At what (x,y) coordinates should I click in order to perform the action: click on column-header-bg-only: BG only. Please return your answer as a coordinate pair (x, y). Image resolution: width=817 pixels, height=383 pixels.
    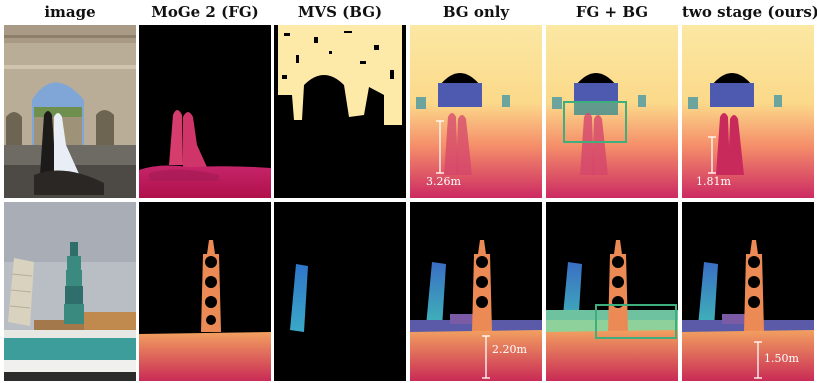
    Looking at the image, I should click on (476, 12).